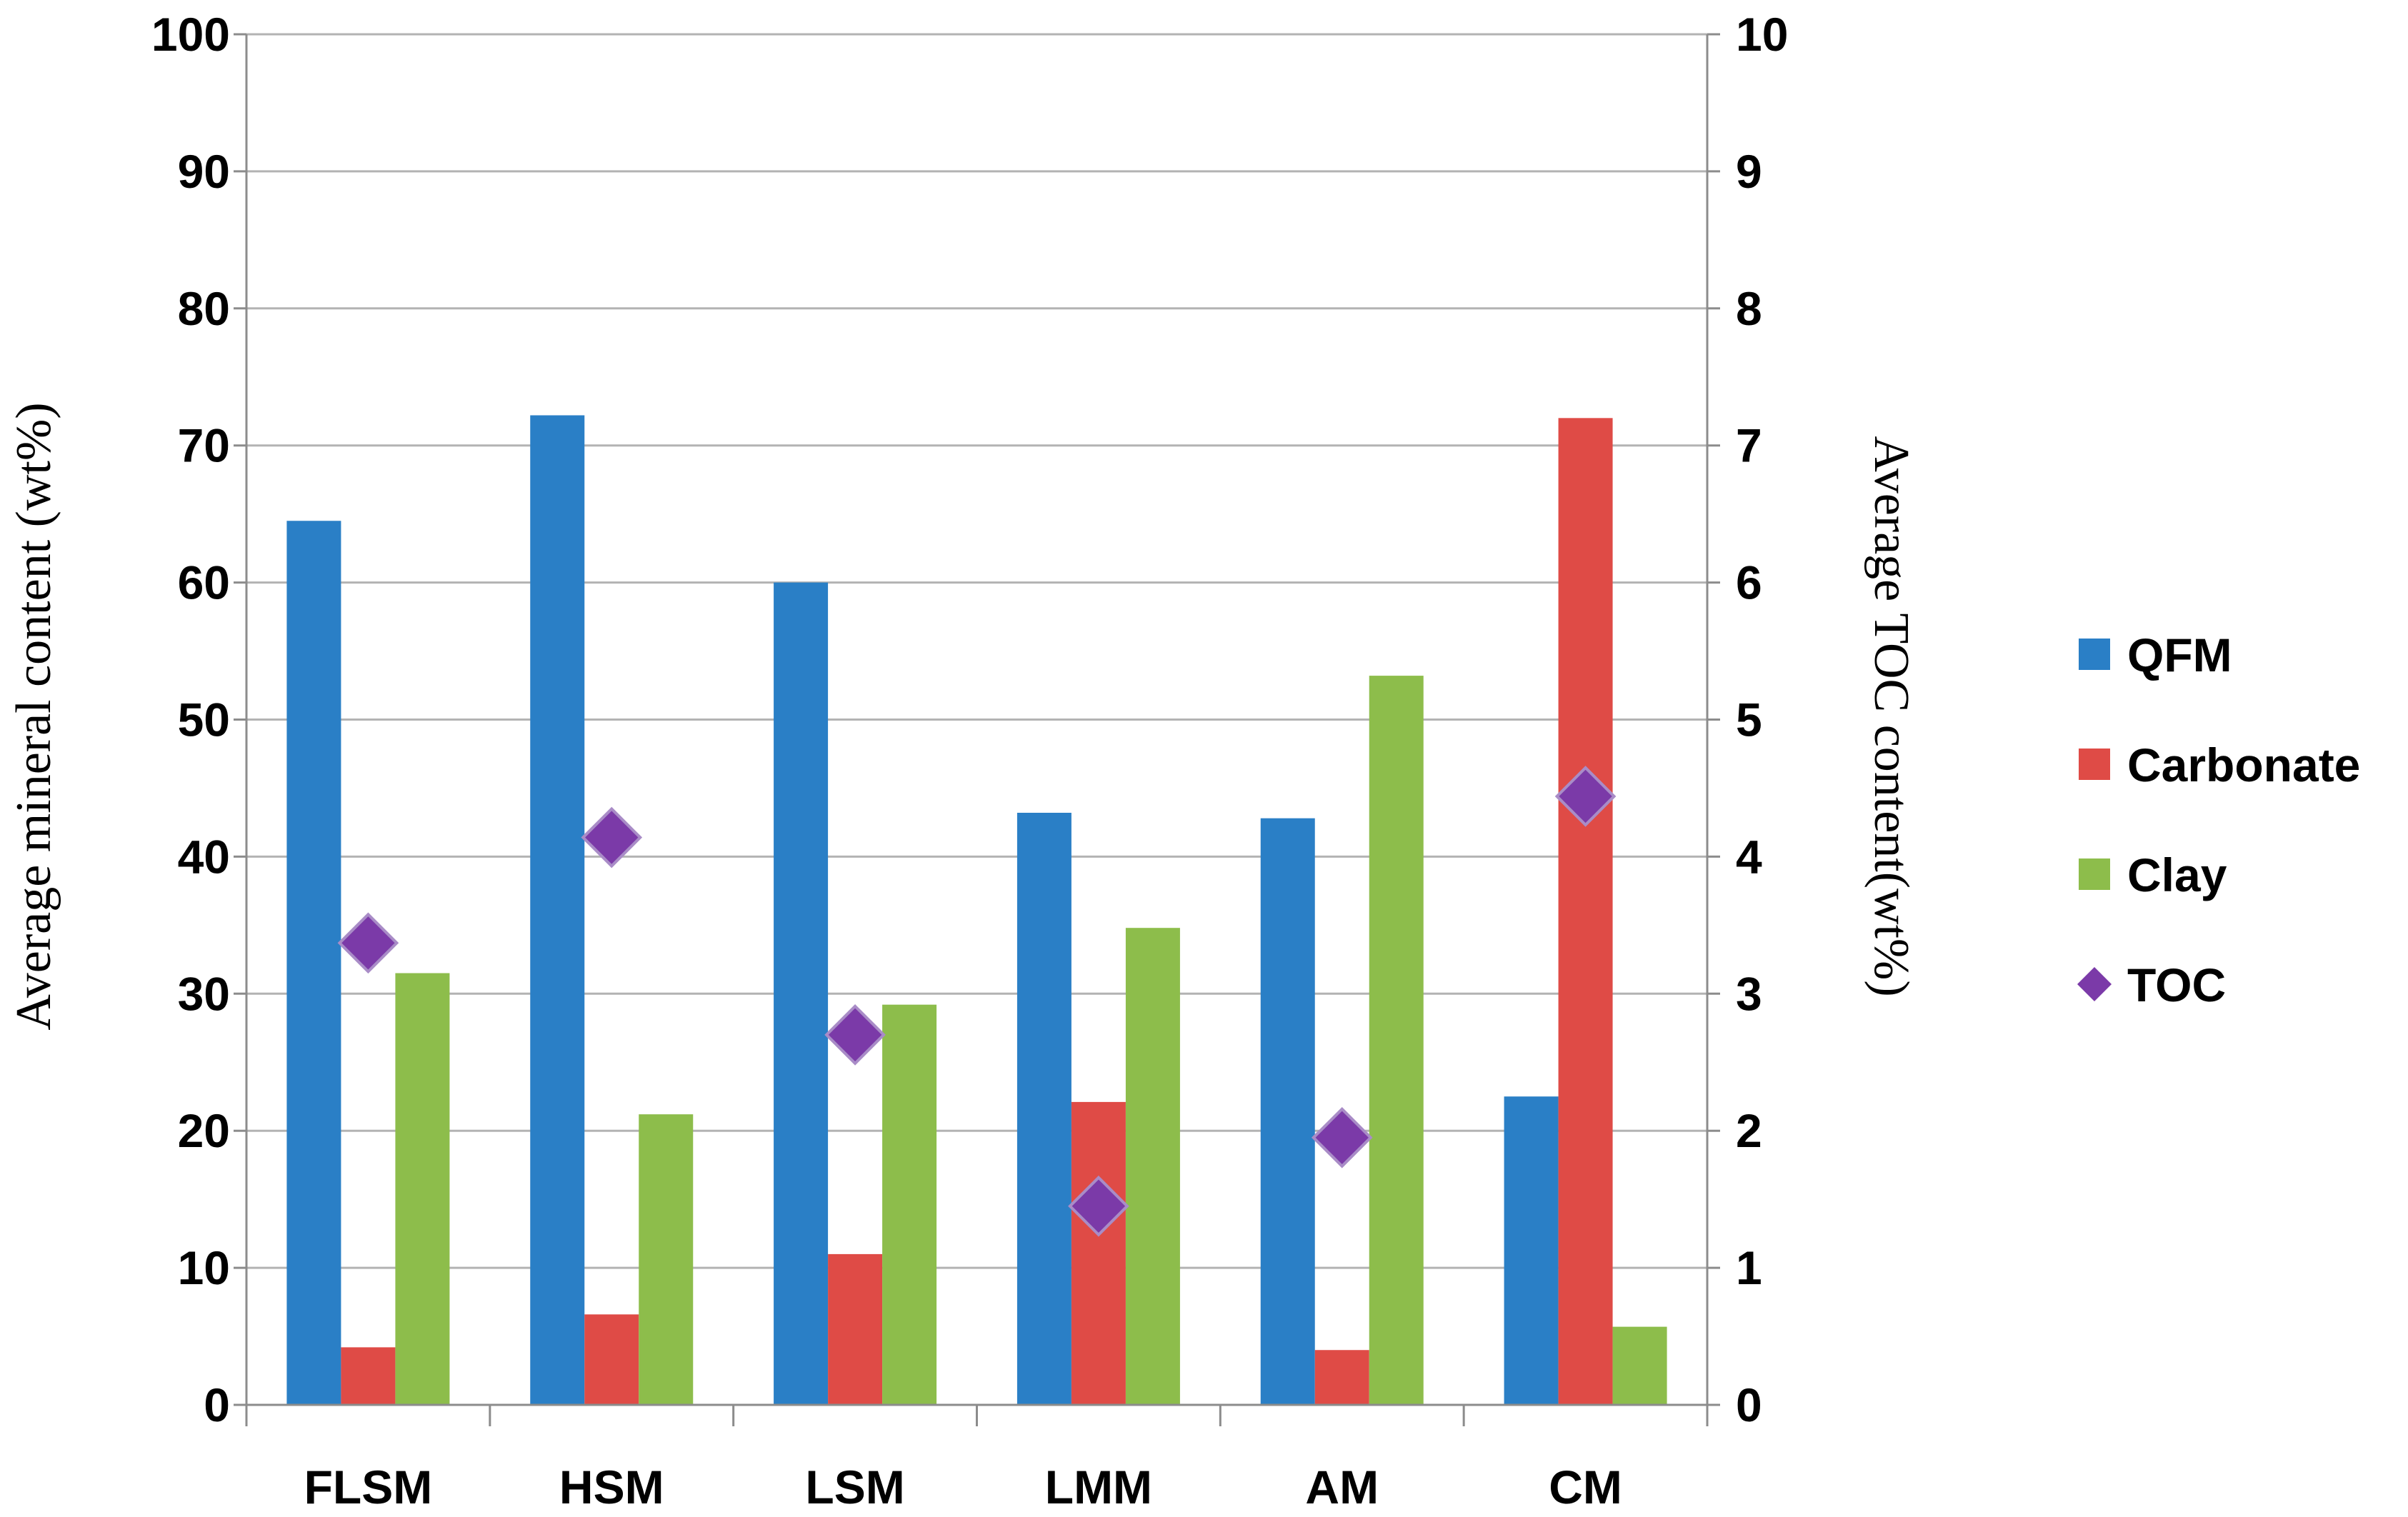 The image size is (2408, 1517). Describe the element at coordinates (1749, 308) in the screenshot. I see `y2-tick-label: 8` at that location.